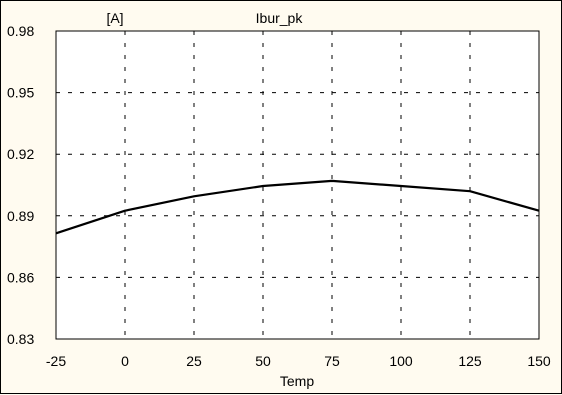 Image resolution: width=562 pixels, height=395 pixels. I want to click on x-tick-label: 100, so click(401, 361).